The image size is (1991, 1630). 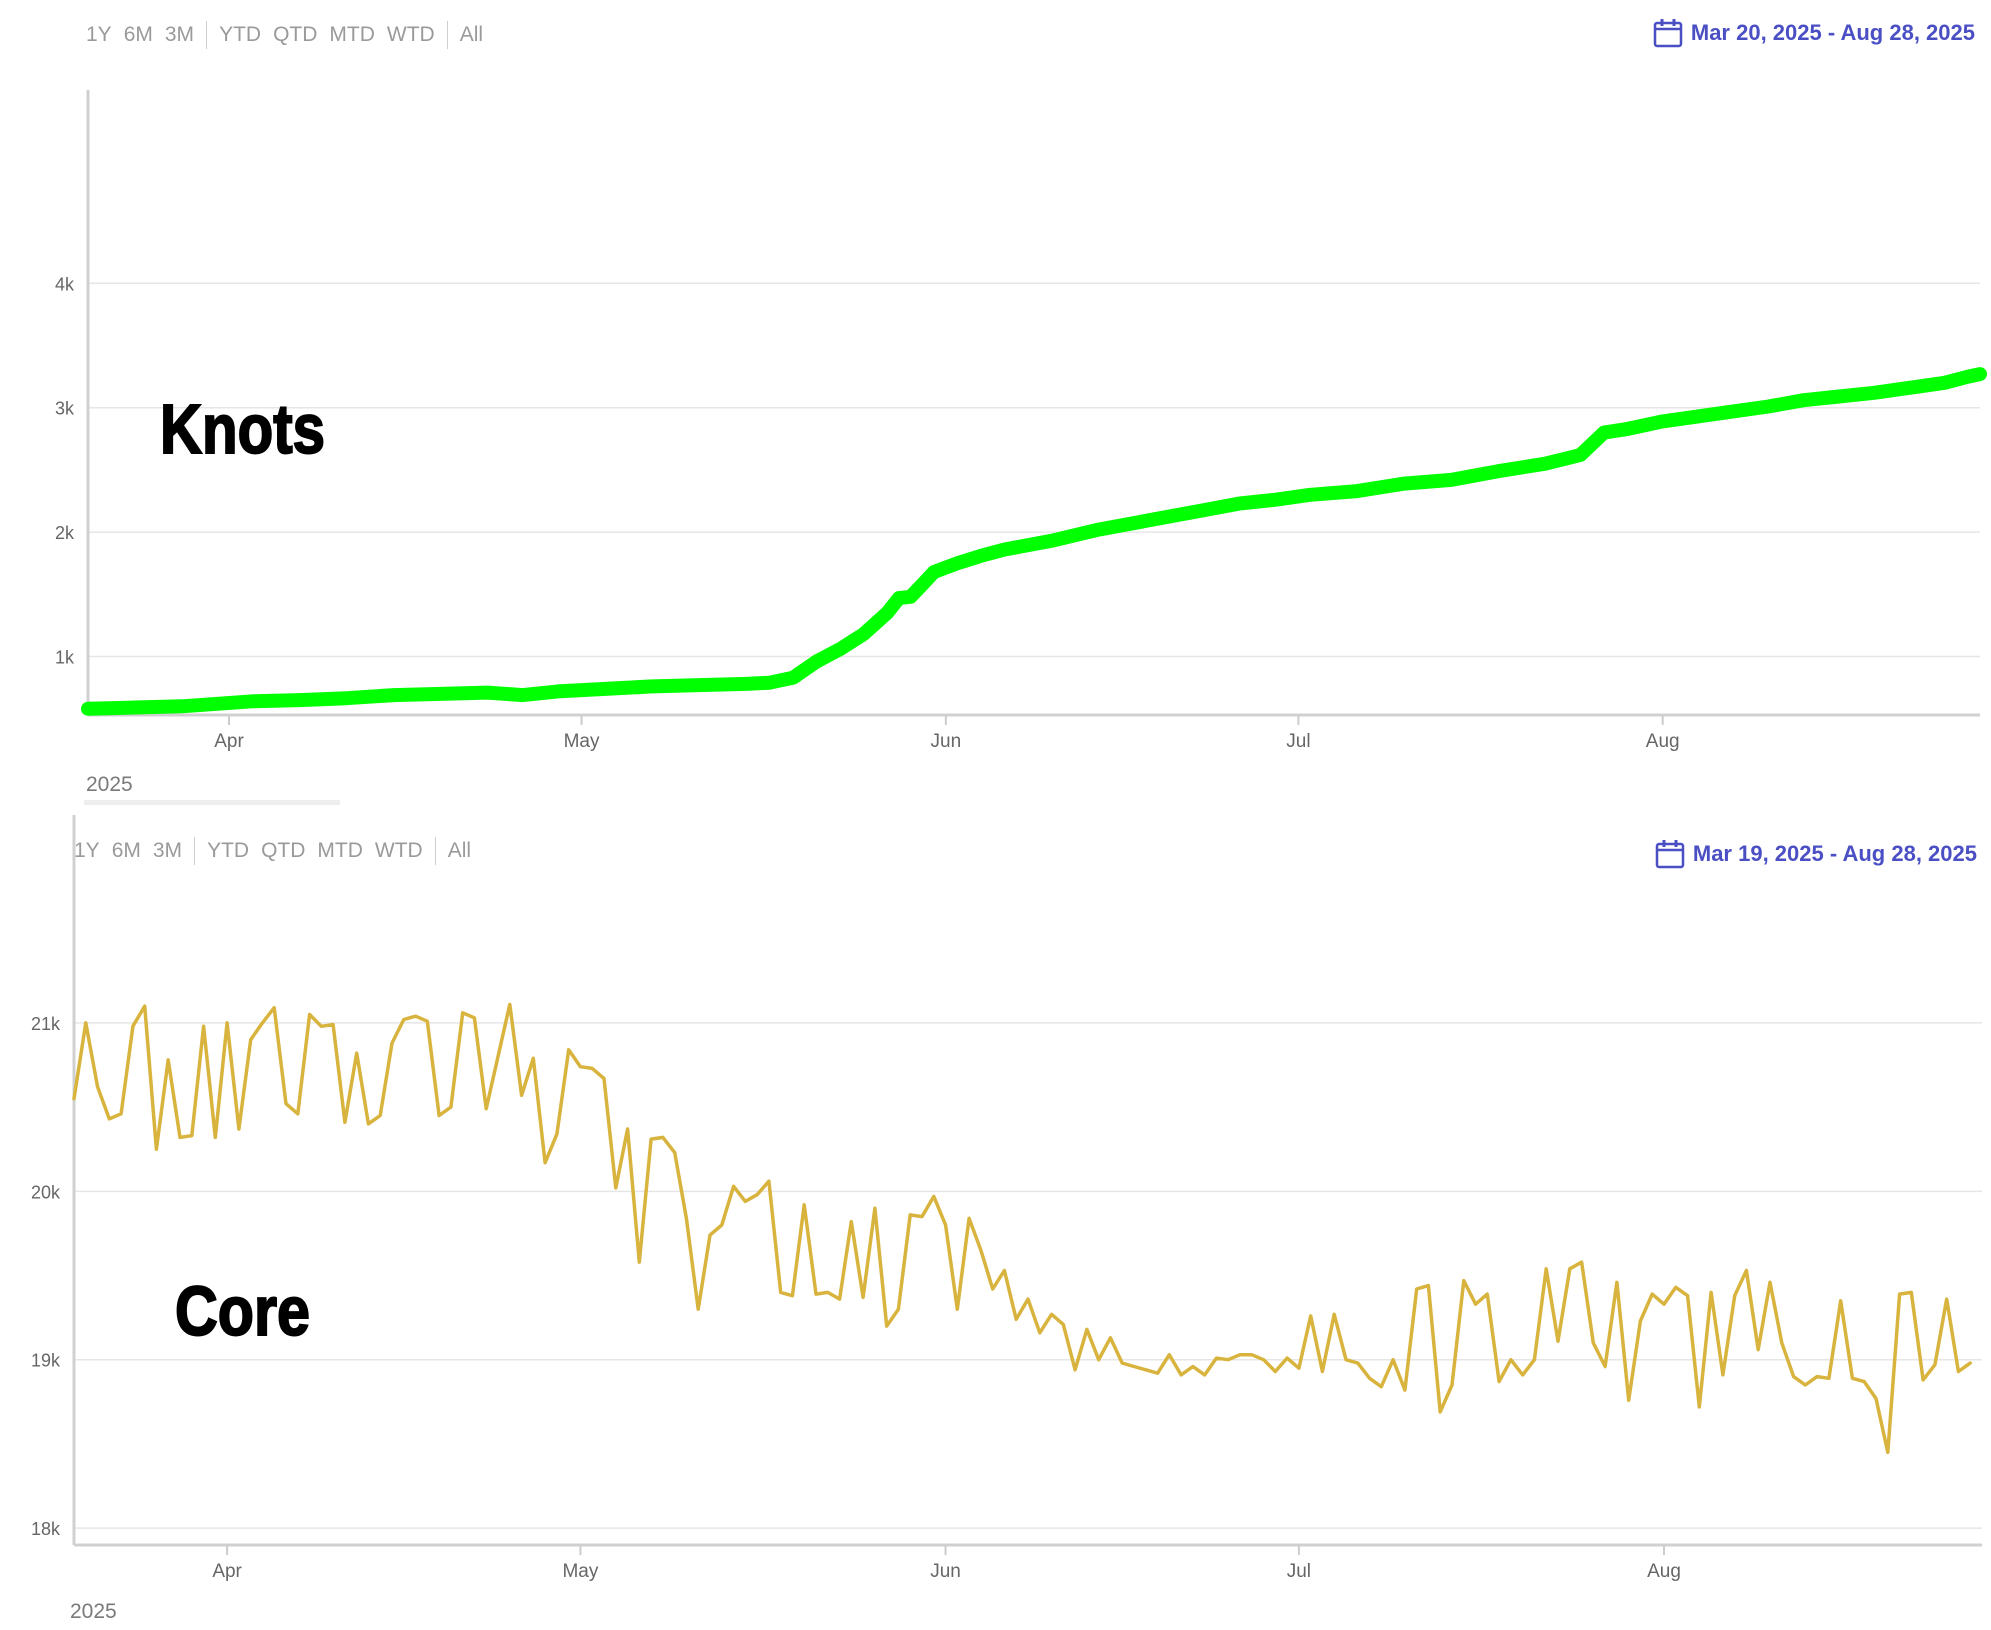 What do you see at coordinates (65, 533) in the screenshot?
I see `y-tick-label: 2k` at bounding box center [65, 533].